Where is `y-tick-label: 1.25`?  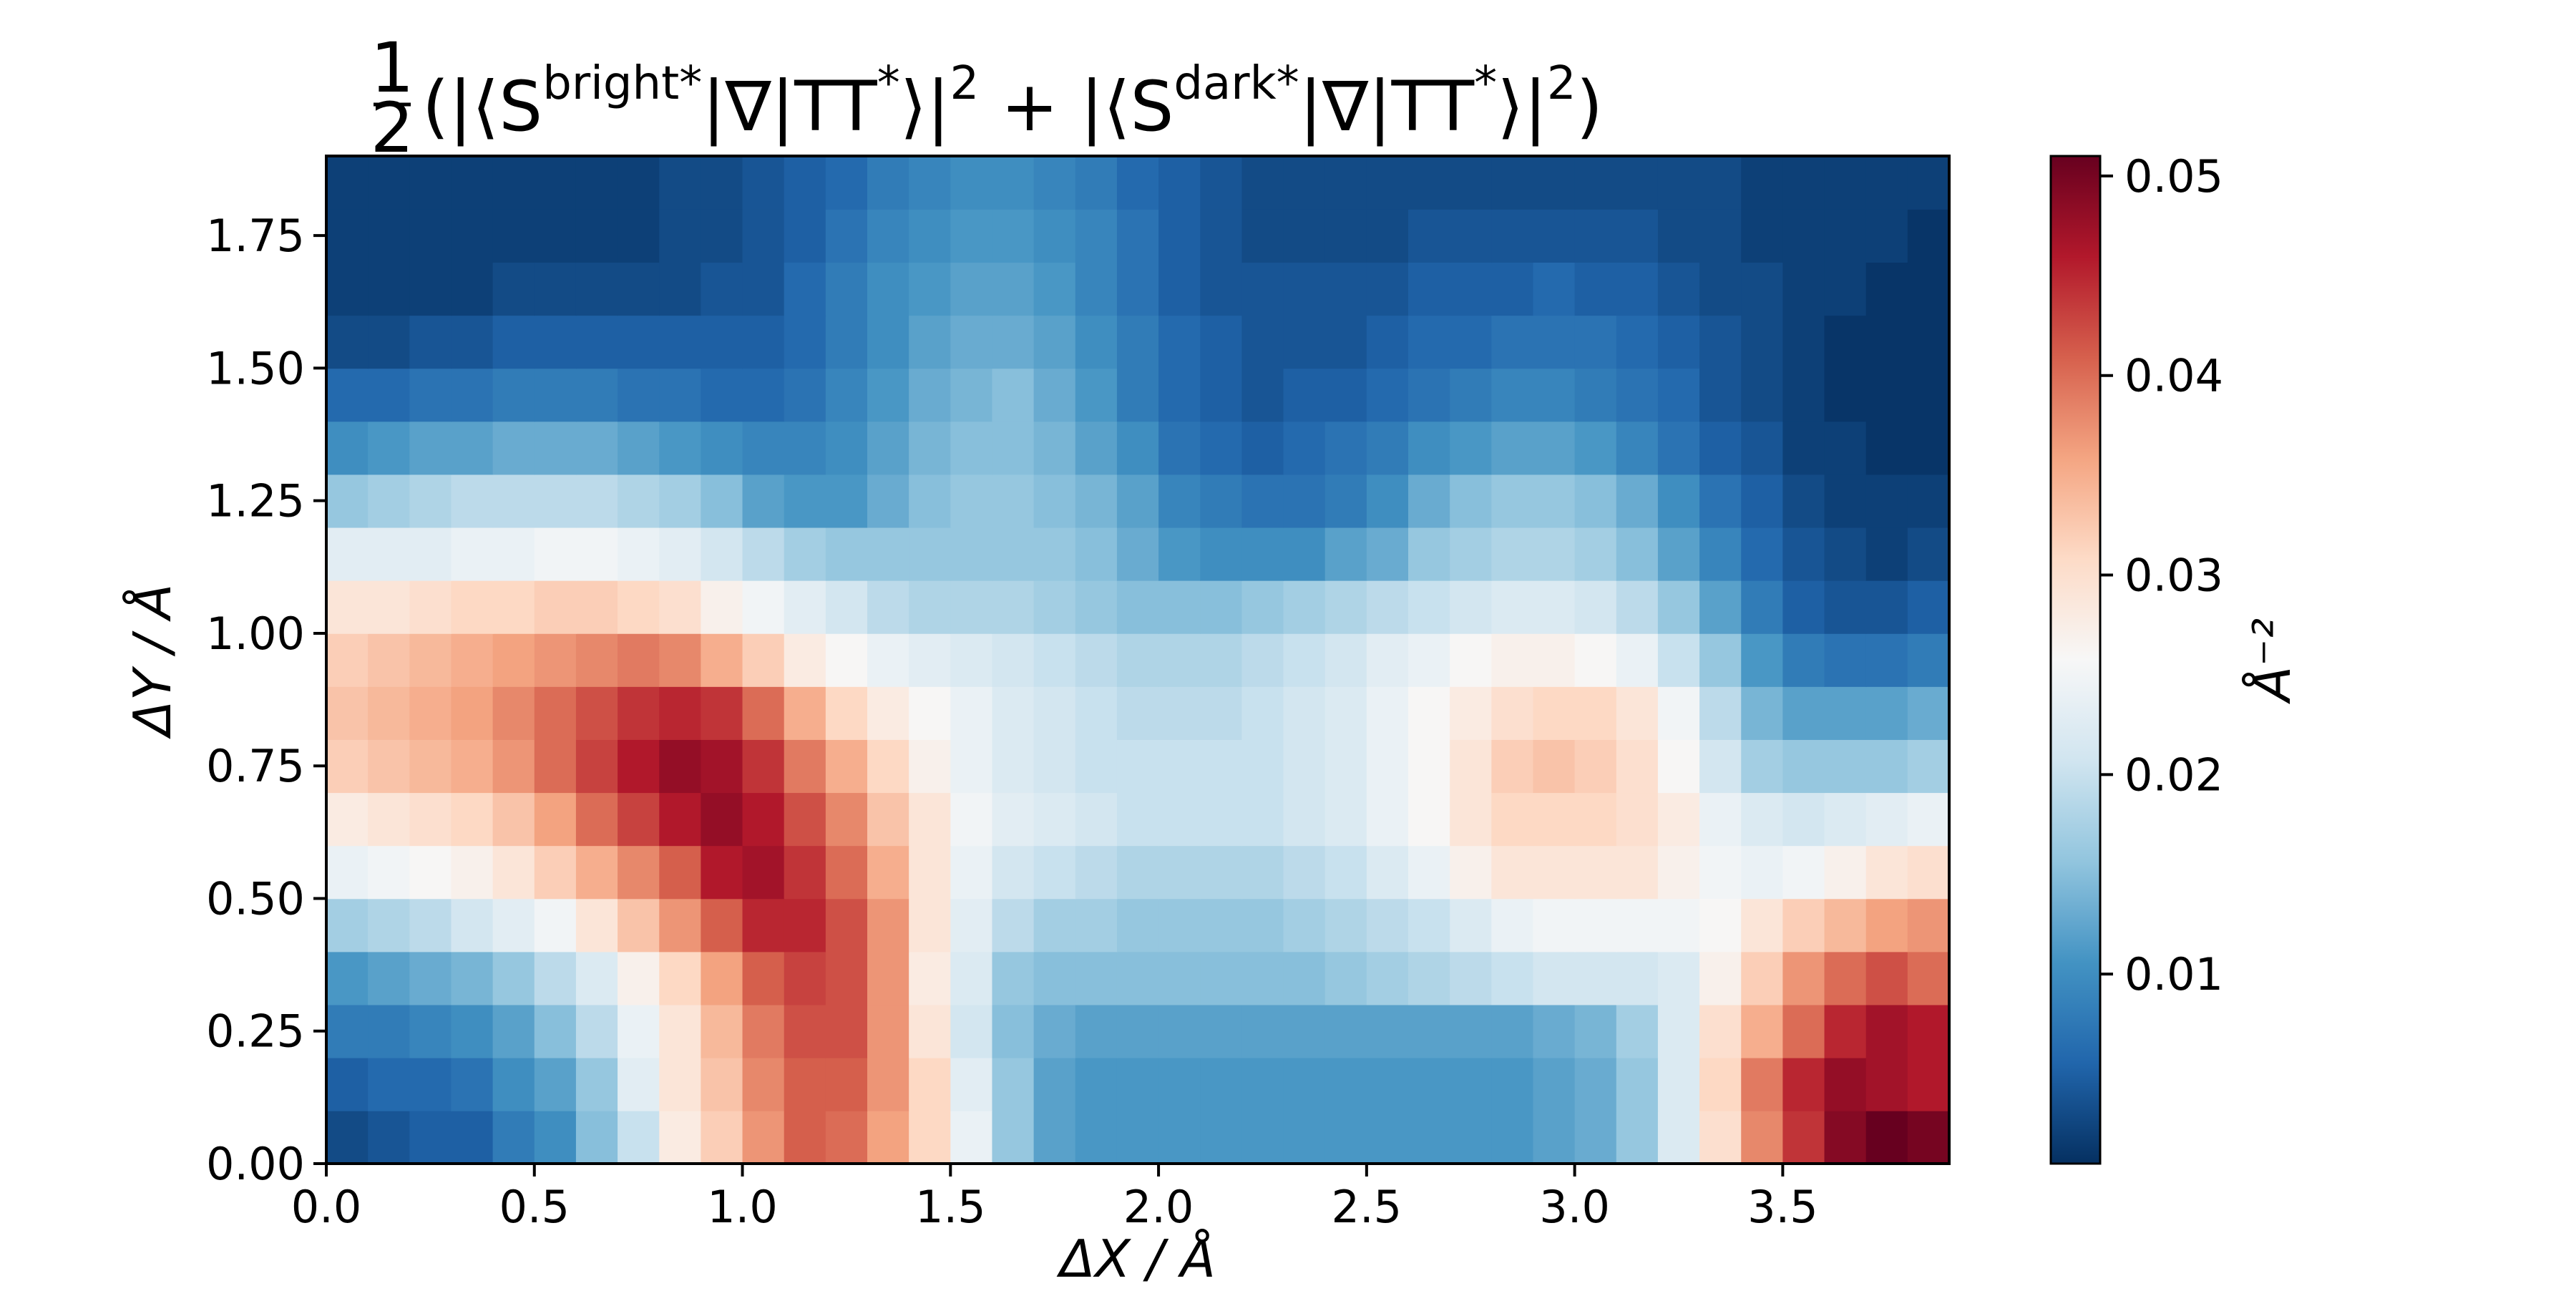
y-tick-label: 1.25 is located at coordinates (255, 501).